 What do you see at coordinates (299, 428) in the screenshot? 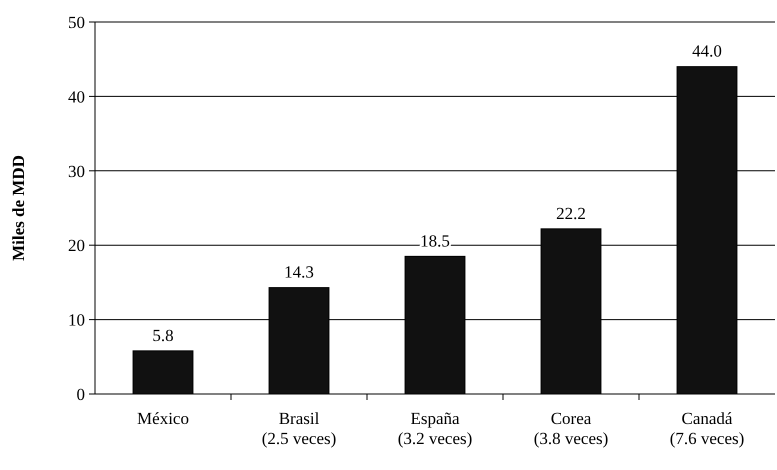
I see `x-tick-label: Brasil (2.5 veces)` at bounding box center [299, 428].